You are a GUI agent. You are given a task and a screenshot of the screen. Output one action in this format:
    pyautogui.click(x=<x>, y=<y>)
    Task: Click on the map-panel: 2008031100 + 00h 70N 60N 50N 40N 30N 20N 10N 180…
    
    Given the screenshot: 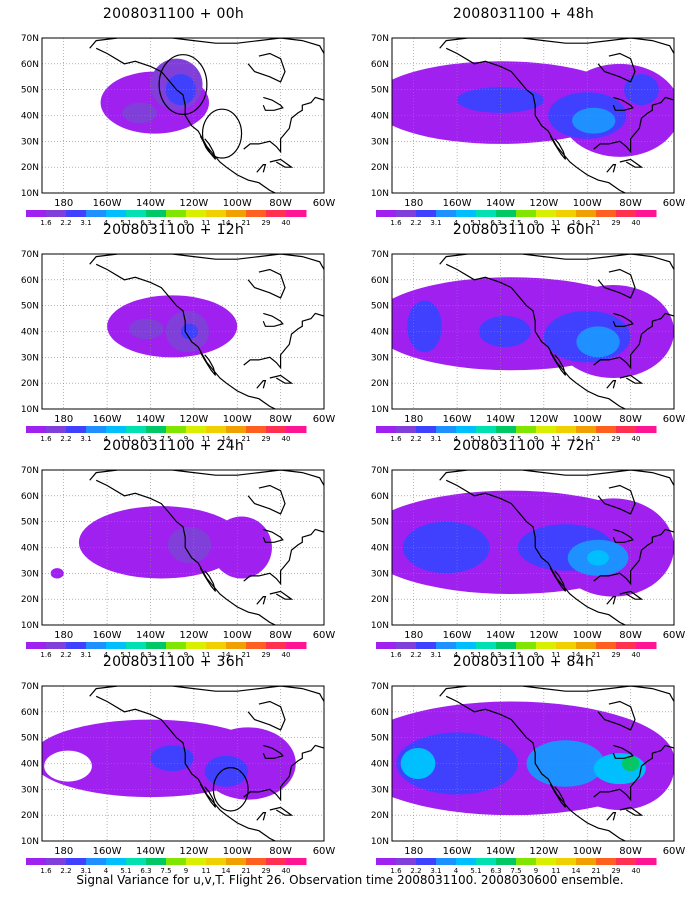 What is the action you would take?
    pyautogui.click(x=173, y=116)
    